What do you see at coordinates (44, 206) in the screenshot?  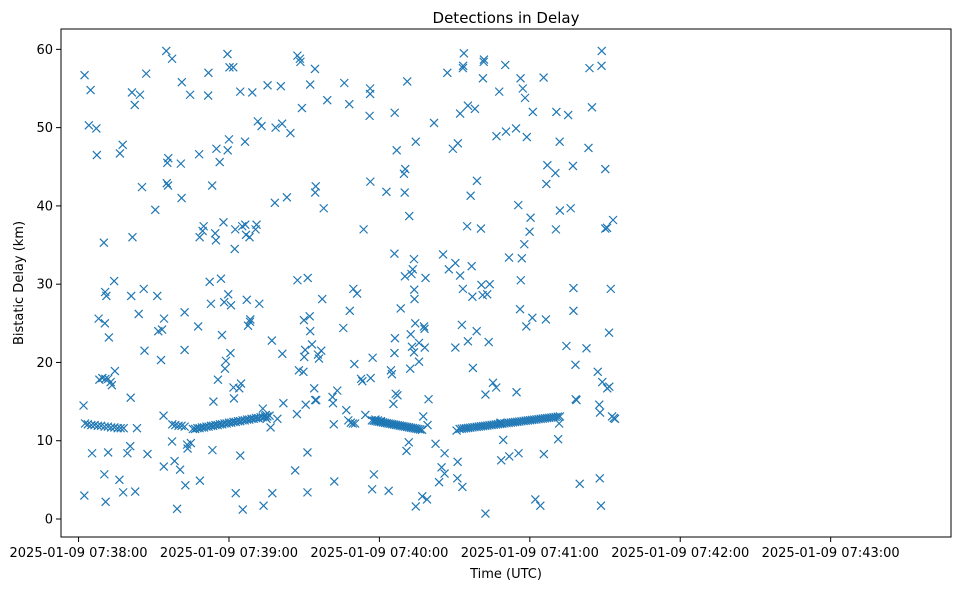 I see `y-tick-label: 40` at bounding box center [44, 206].